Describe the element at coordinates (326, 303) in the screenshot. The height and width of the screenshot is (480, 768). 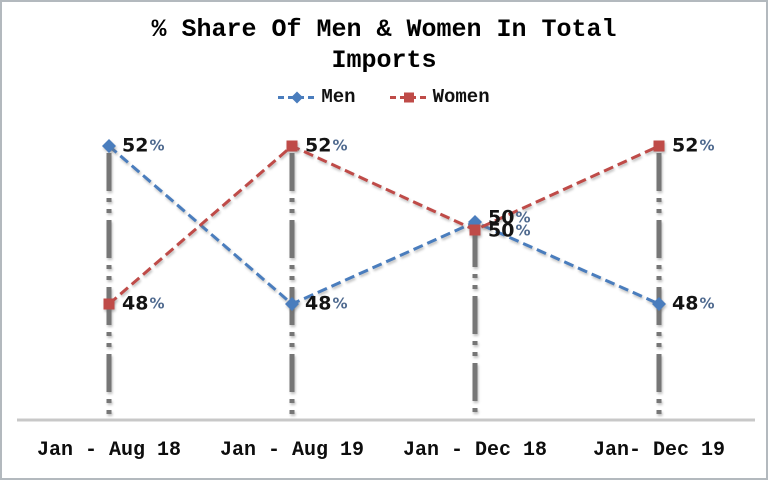
I see `data-label-men-1: 48%` at that location.